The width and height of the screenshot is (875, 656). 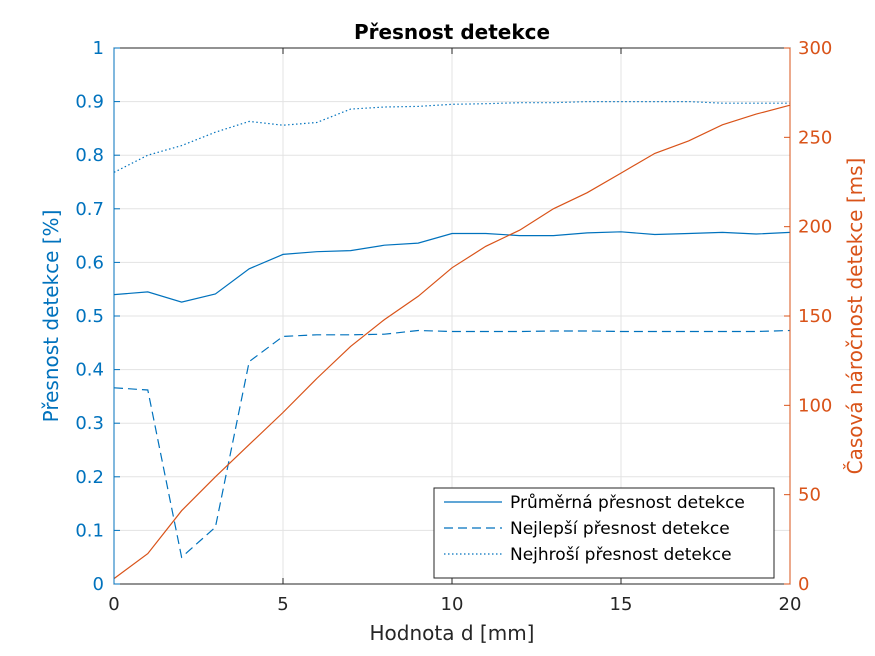 I want to click on y-right-tick-label: 150, so click(x=815, y=316).